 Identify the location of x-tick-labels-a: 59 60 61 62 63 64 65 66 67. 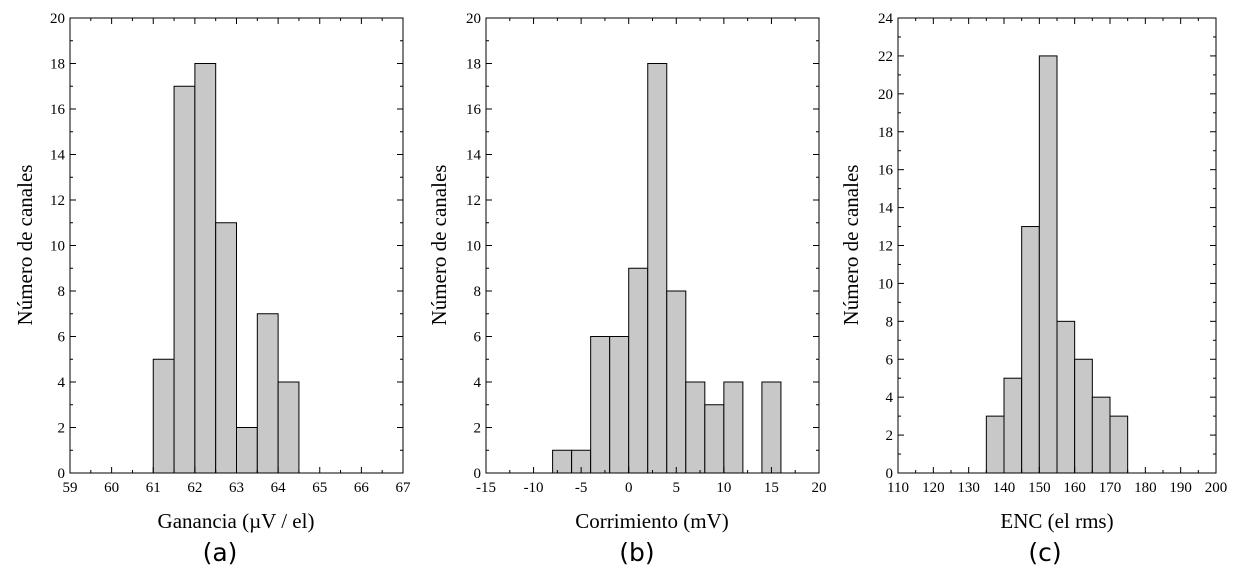
(237, 488).